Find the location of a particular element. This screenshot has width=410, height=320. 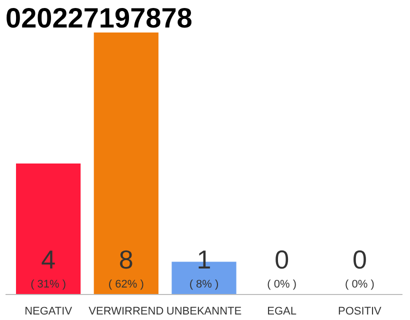

x-tick-label: VERWIRREND is located at coordinates (126, 312).